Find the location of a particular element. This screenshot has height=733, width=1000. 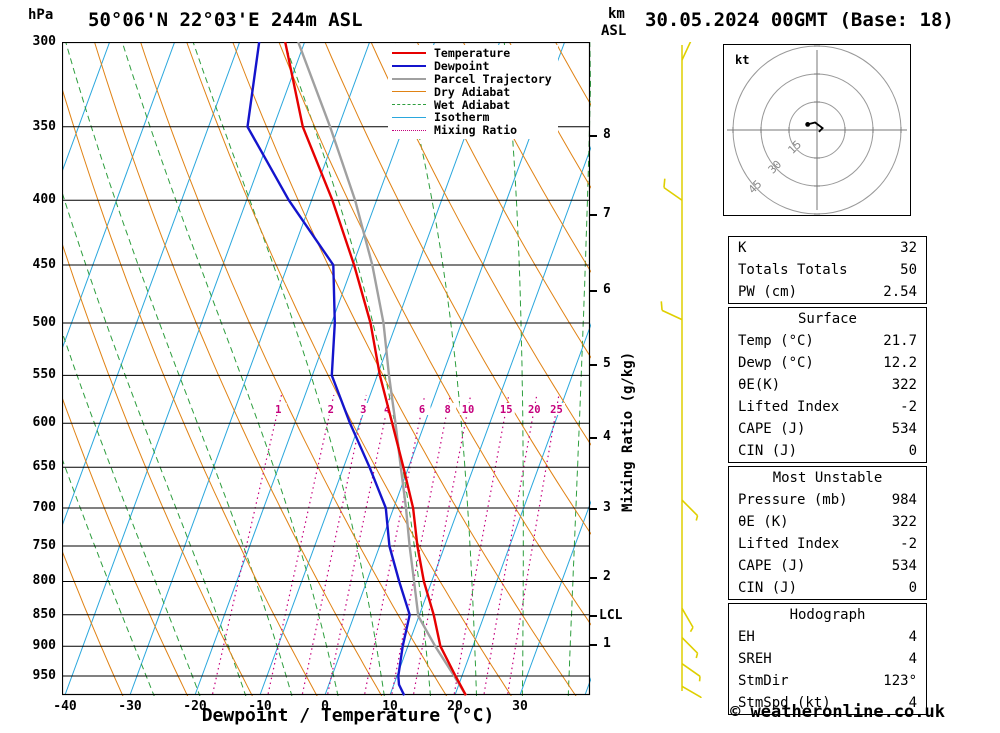

mixing-ratio-label: 20 is located at coordinates (534, 410).